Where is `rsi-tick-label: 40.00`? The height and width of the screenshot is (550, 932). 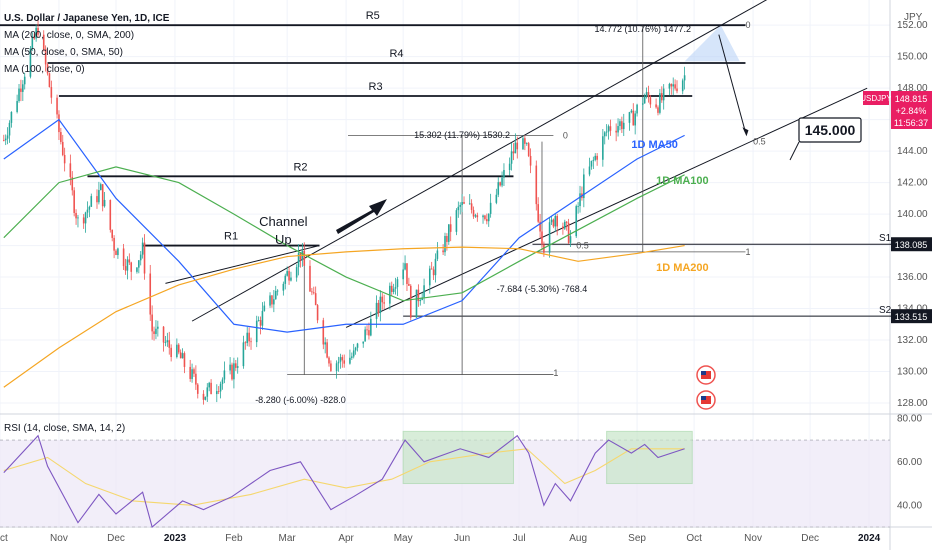 rsi-tick-label: 40.00 is located at coordinates (909, 505).